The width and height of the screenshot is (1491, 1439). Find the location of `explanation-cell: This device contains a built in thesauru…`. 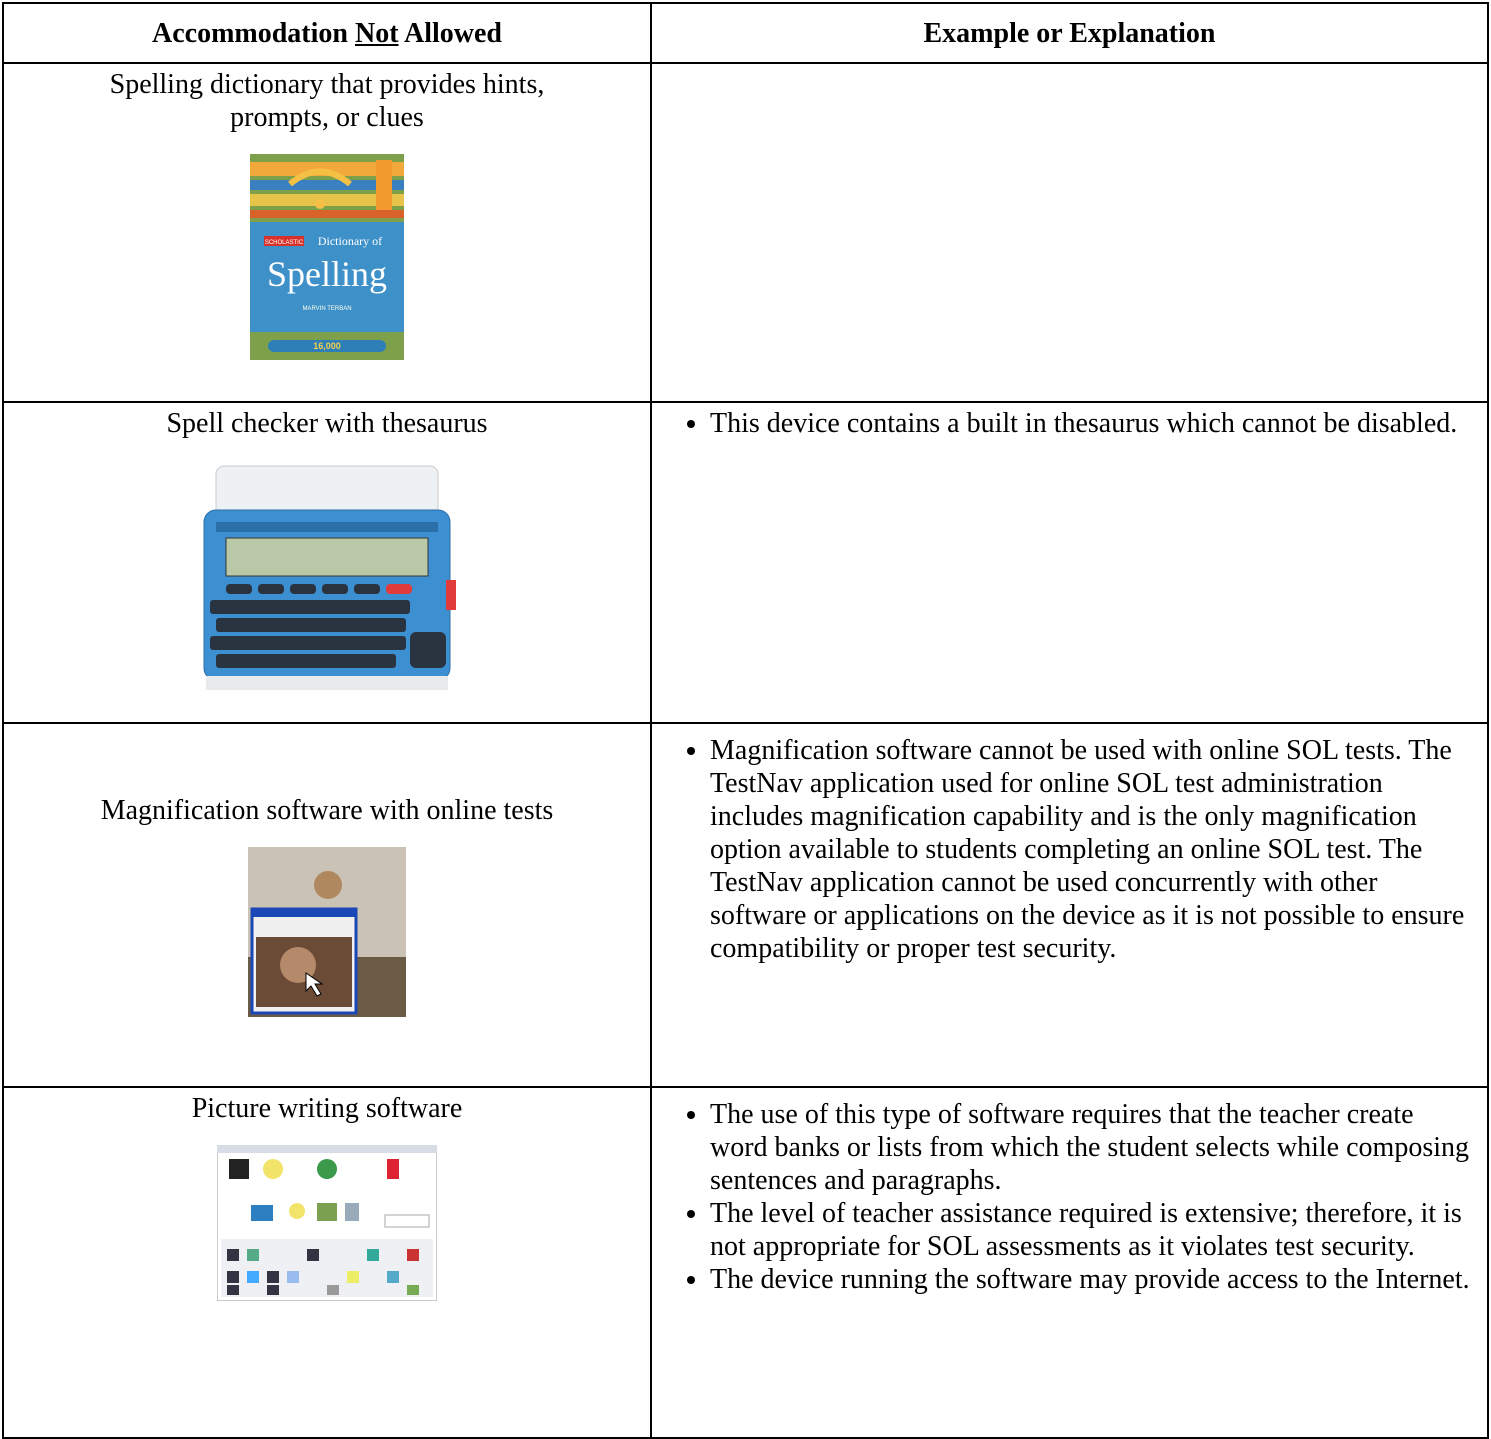

explanation-cell: This device contains a built in thesauru… is located at coordinates (1069, 562).